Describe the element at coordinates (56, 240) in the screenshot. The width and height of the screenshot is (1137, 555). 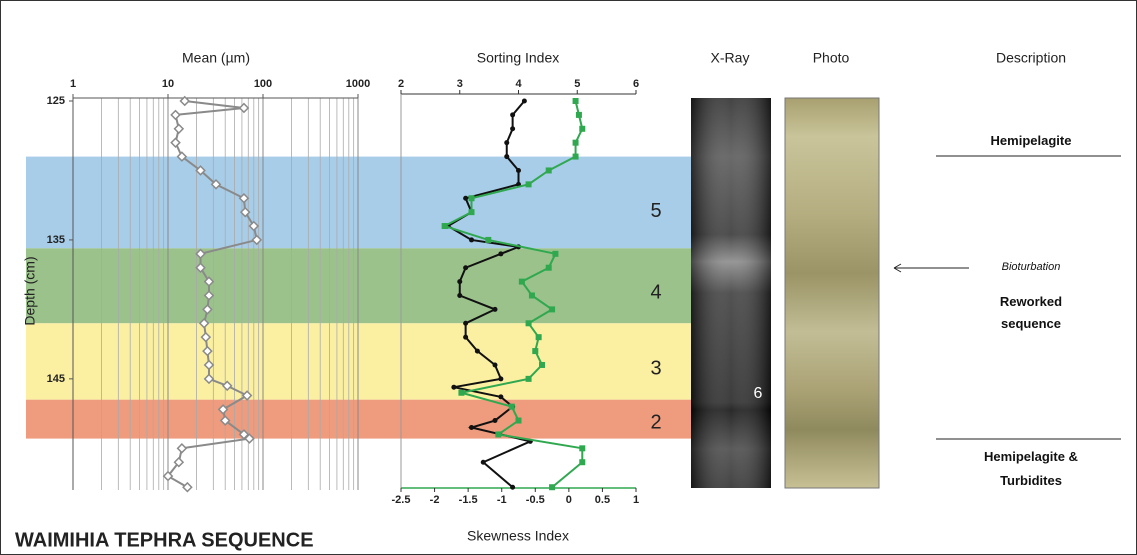
I see `y-tick-label: 135` at that location.